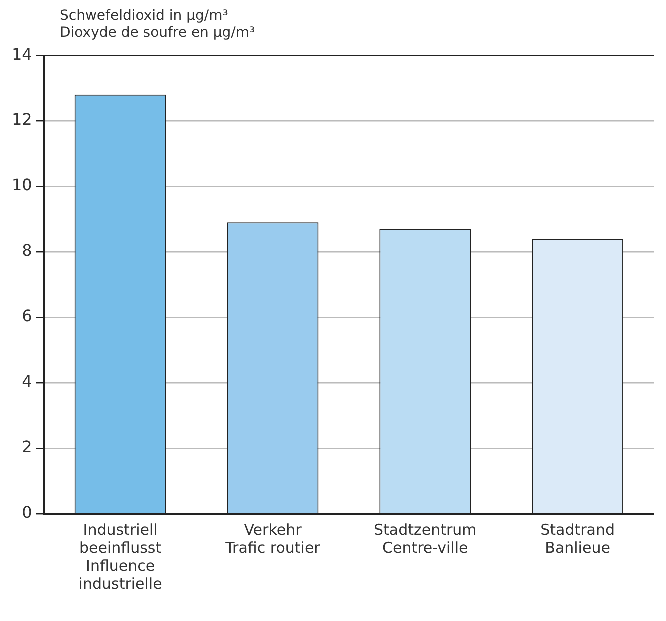 This screenshot has height=621, width=666. I want to click on x-tick-label: Verkehr Trafic routier, so click(273, 538).